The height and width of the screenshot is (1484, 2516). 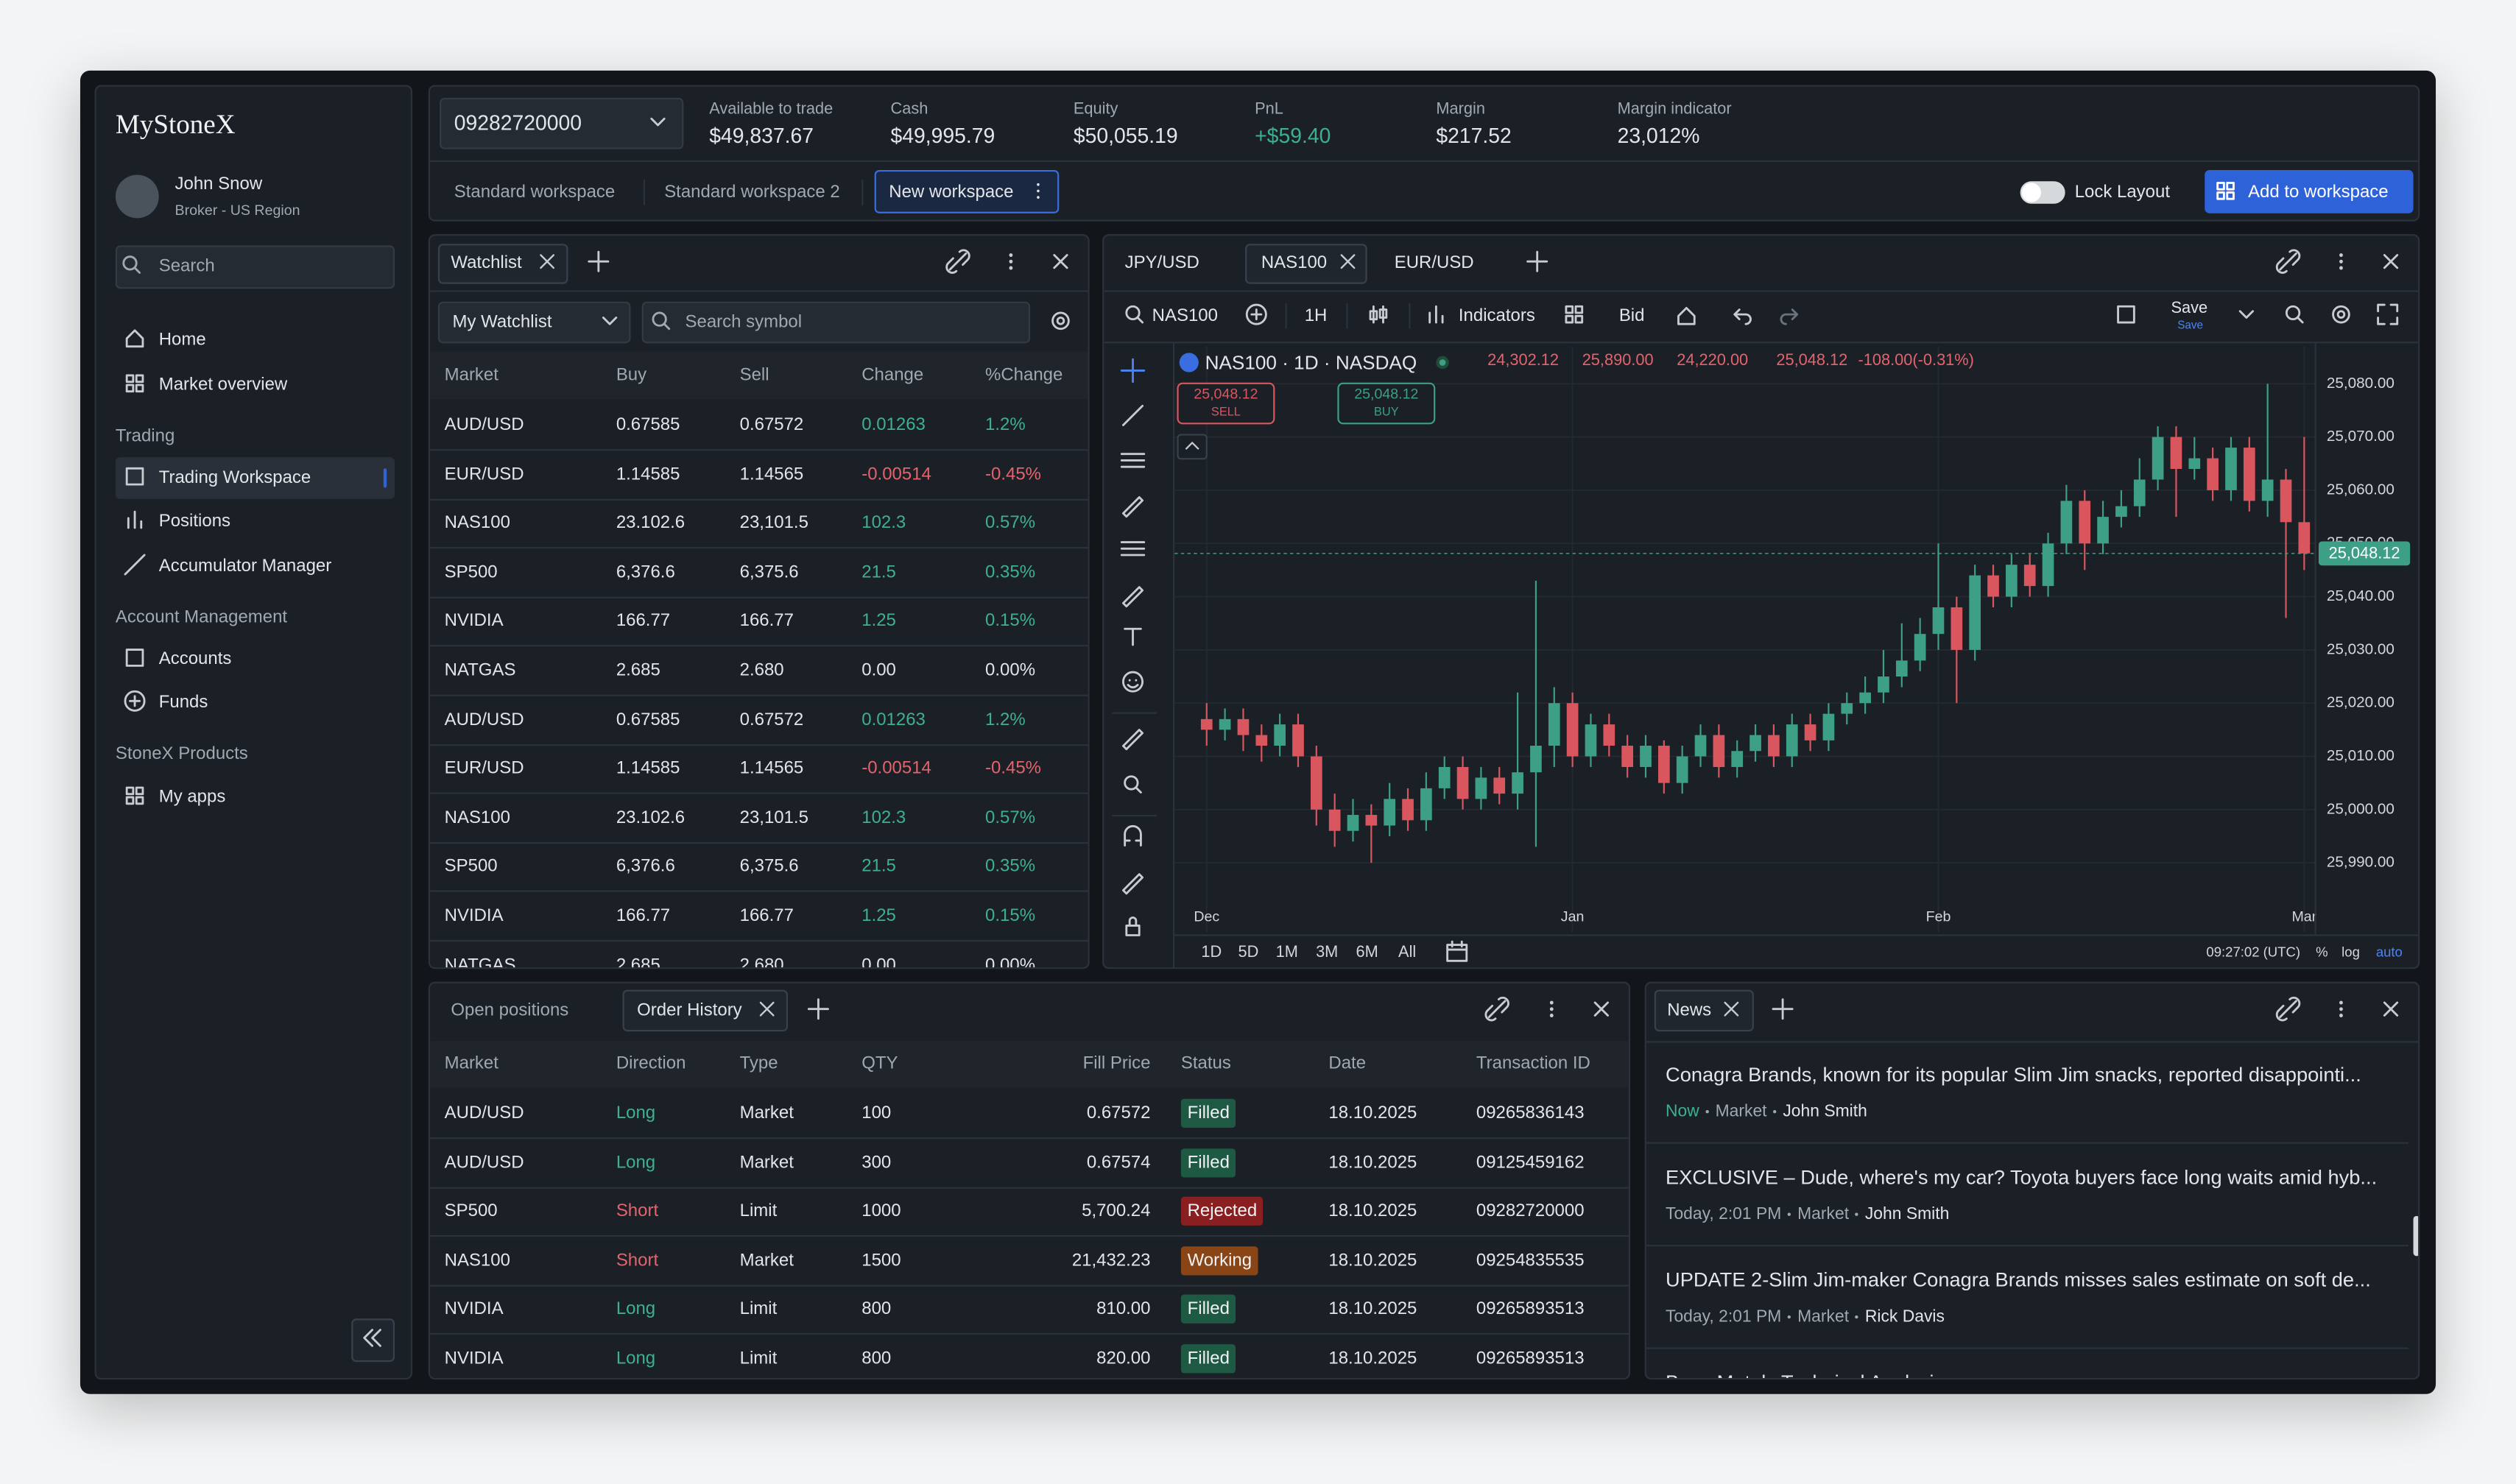 What do you see at coordinates (766, 1162) in the screenshot?
I see `cell: Market` at bounding box center [766, 1162].